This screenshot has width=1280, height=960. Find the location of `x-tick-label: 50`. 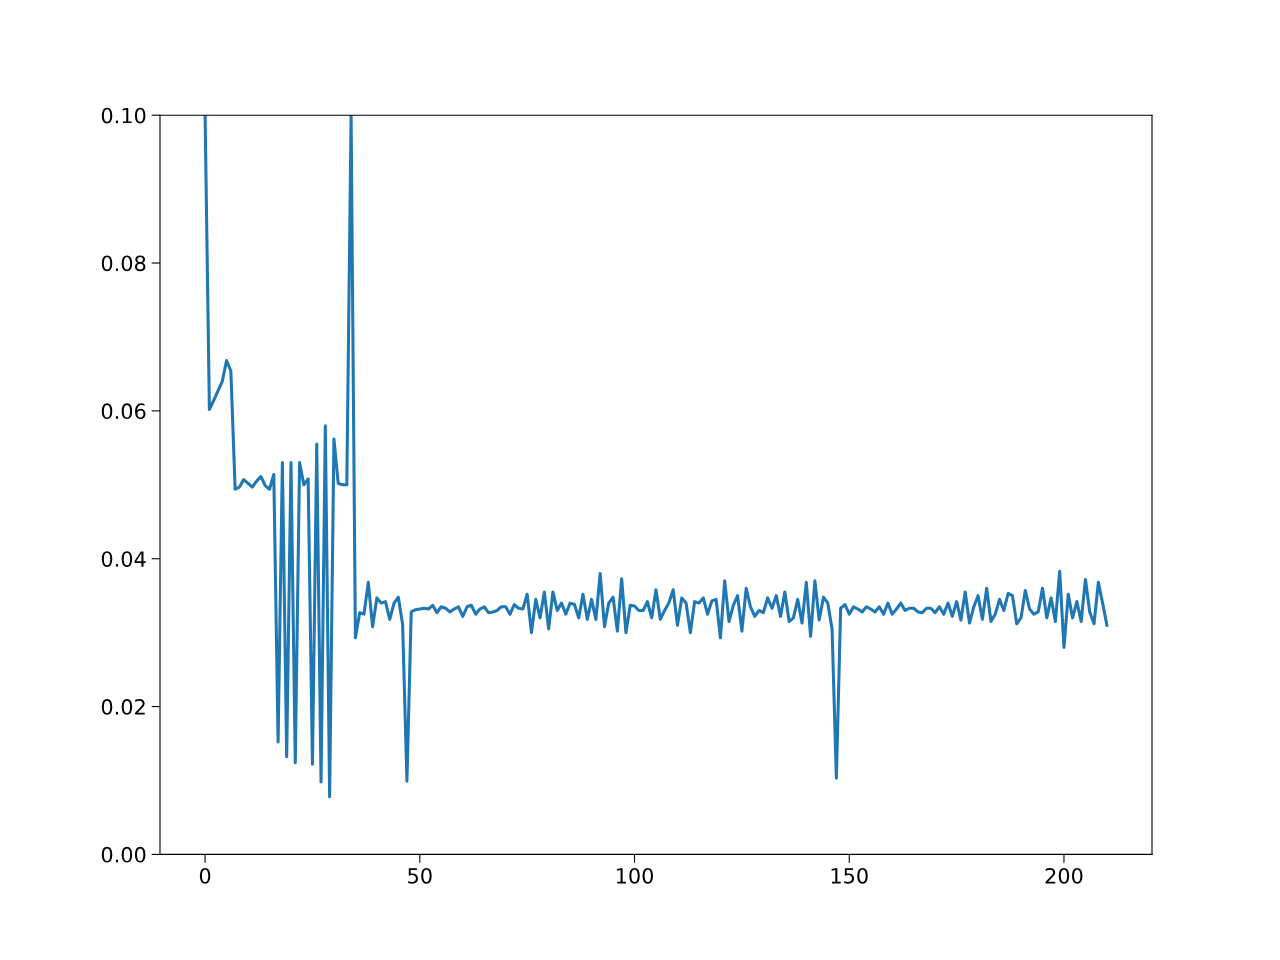

x-tick-label: 50 is located at coordinates (420, 875).